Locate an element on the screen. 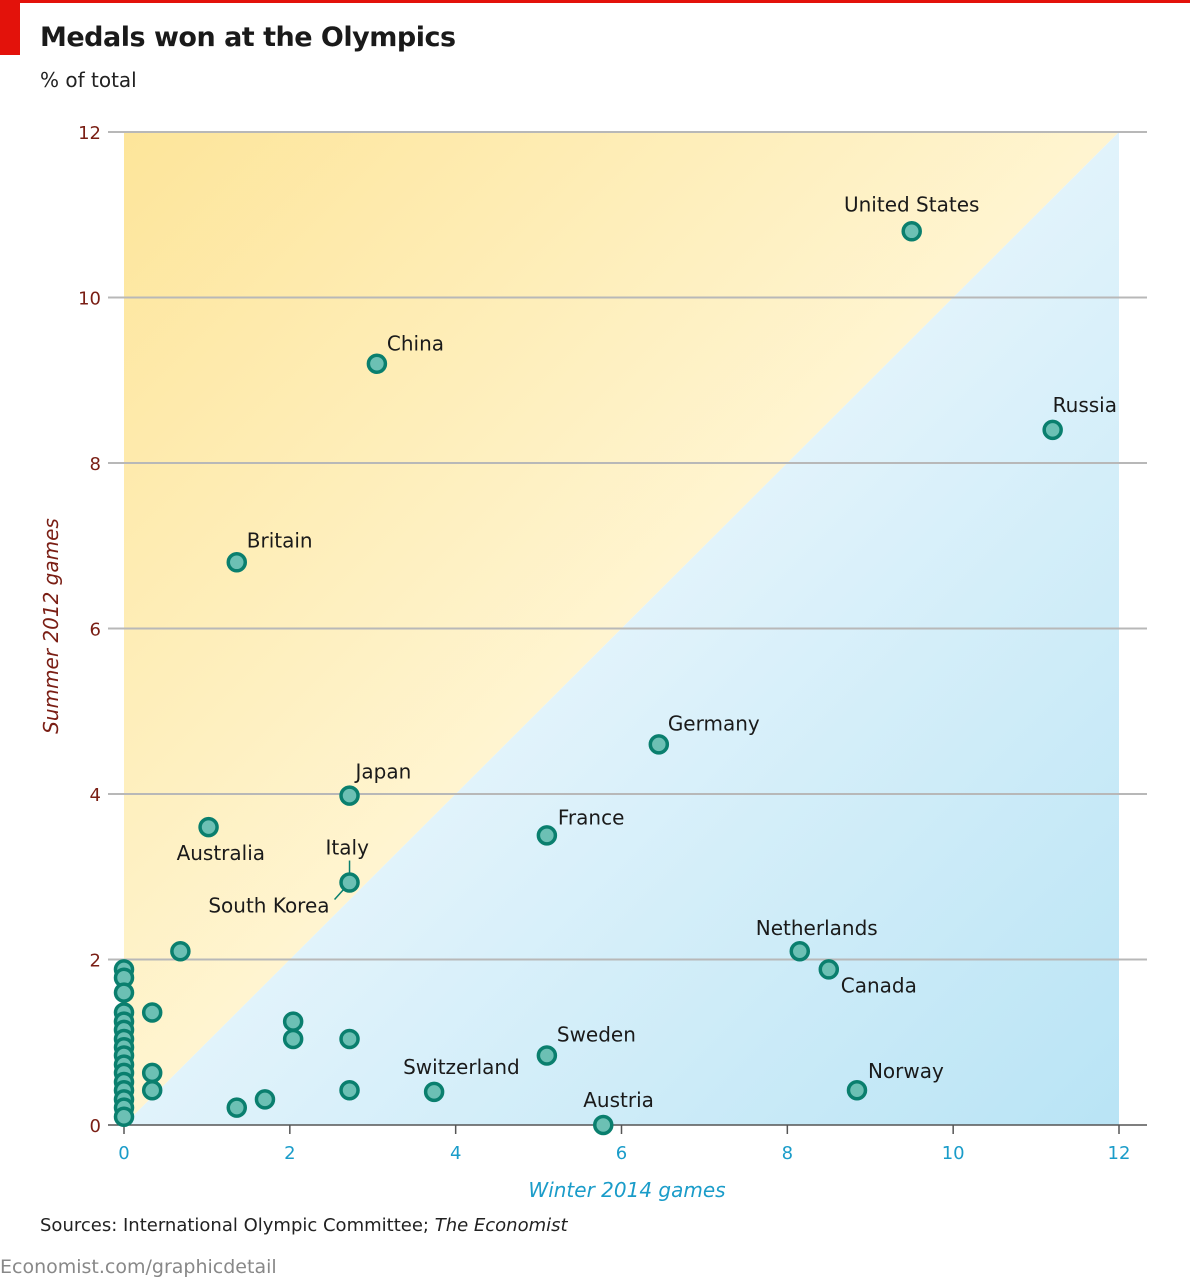 The image size is (1190, 1288). x-axis-ticks: 0 2 4 6 8 10 12 is located at coordinates (624, 1144).